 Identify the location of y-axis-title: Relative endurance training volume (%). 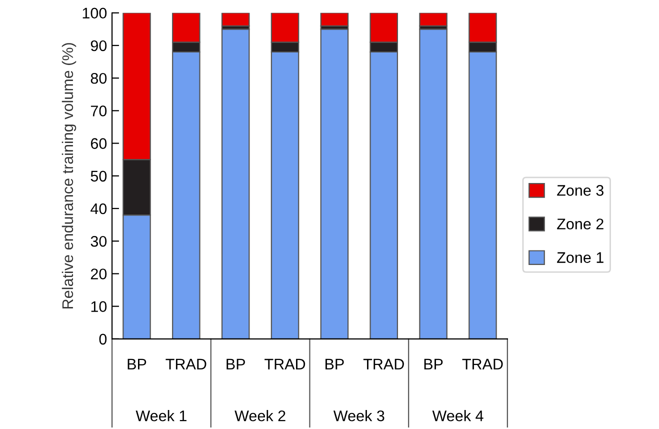
(69, 175).